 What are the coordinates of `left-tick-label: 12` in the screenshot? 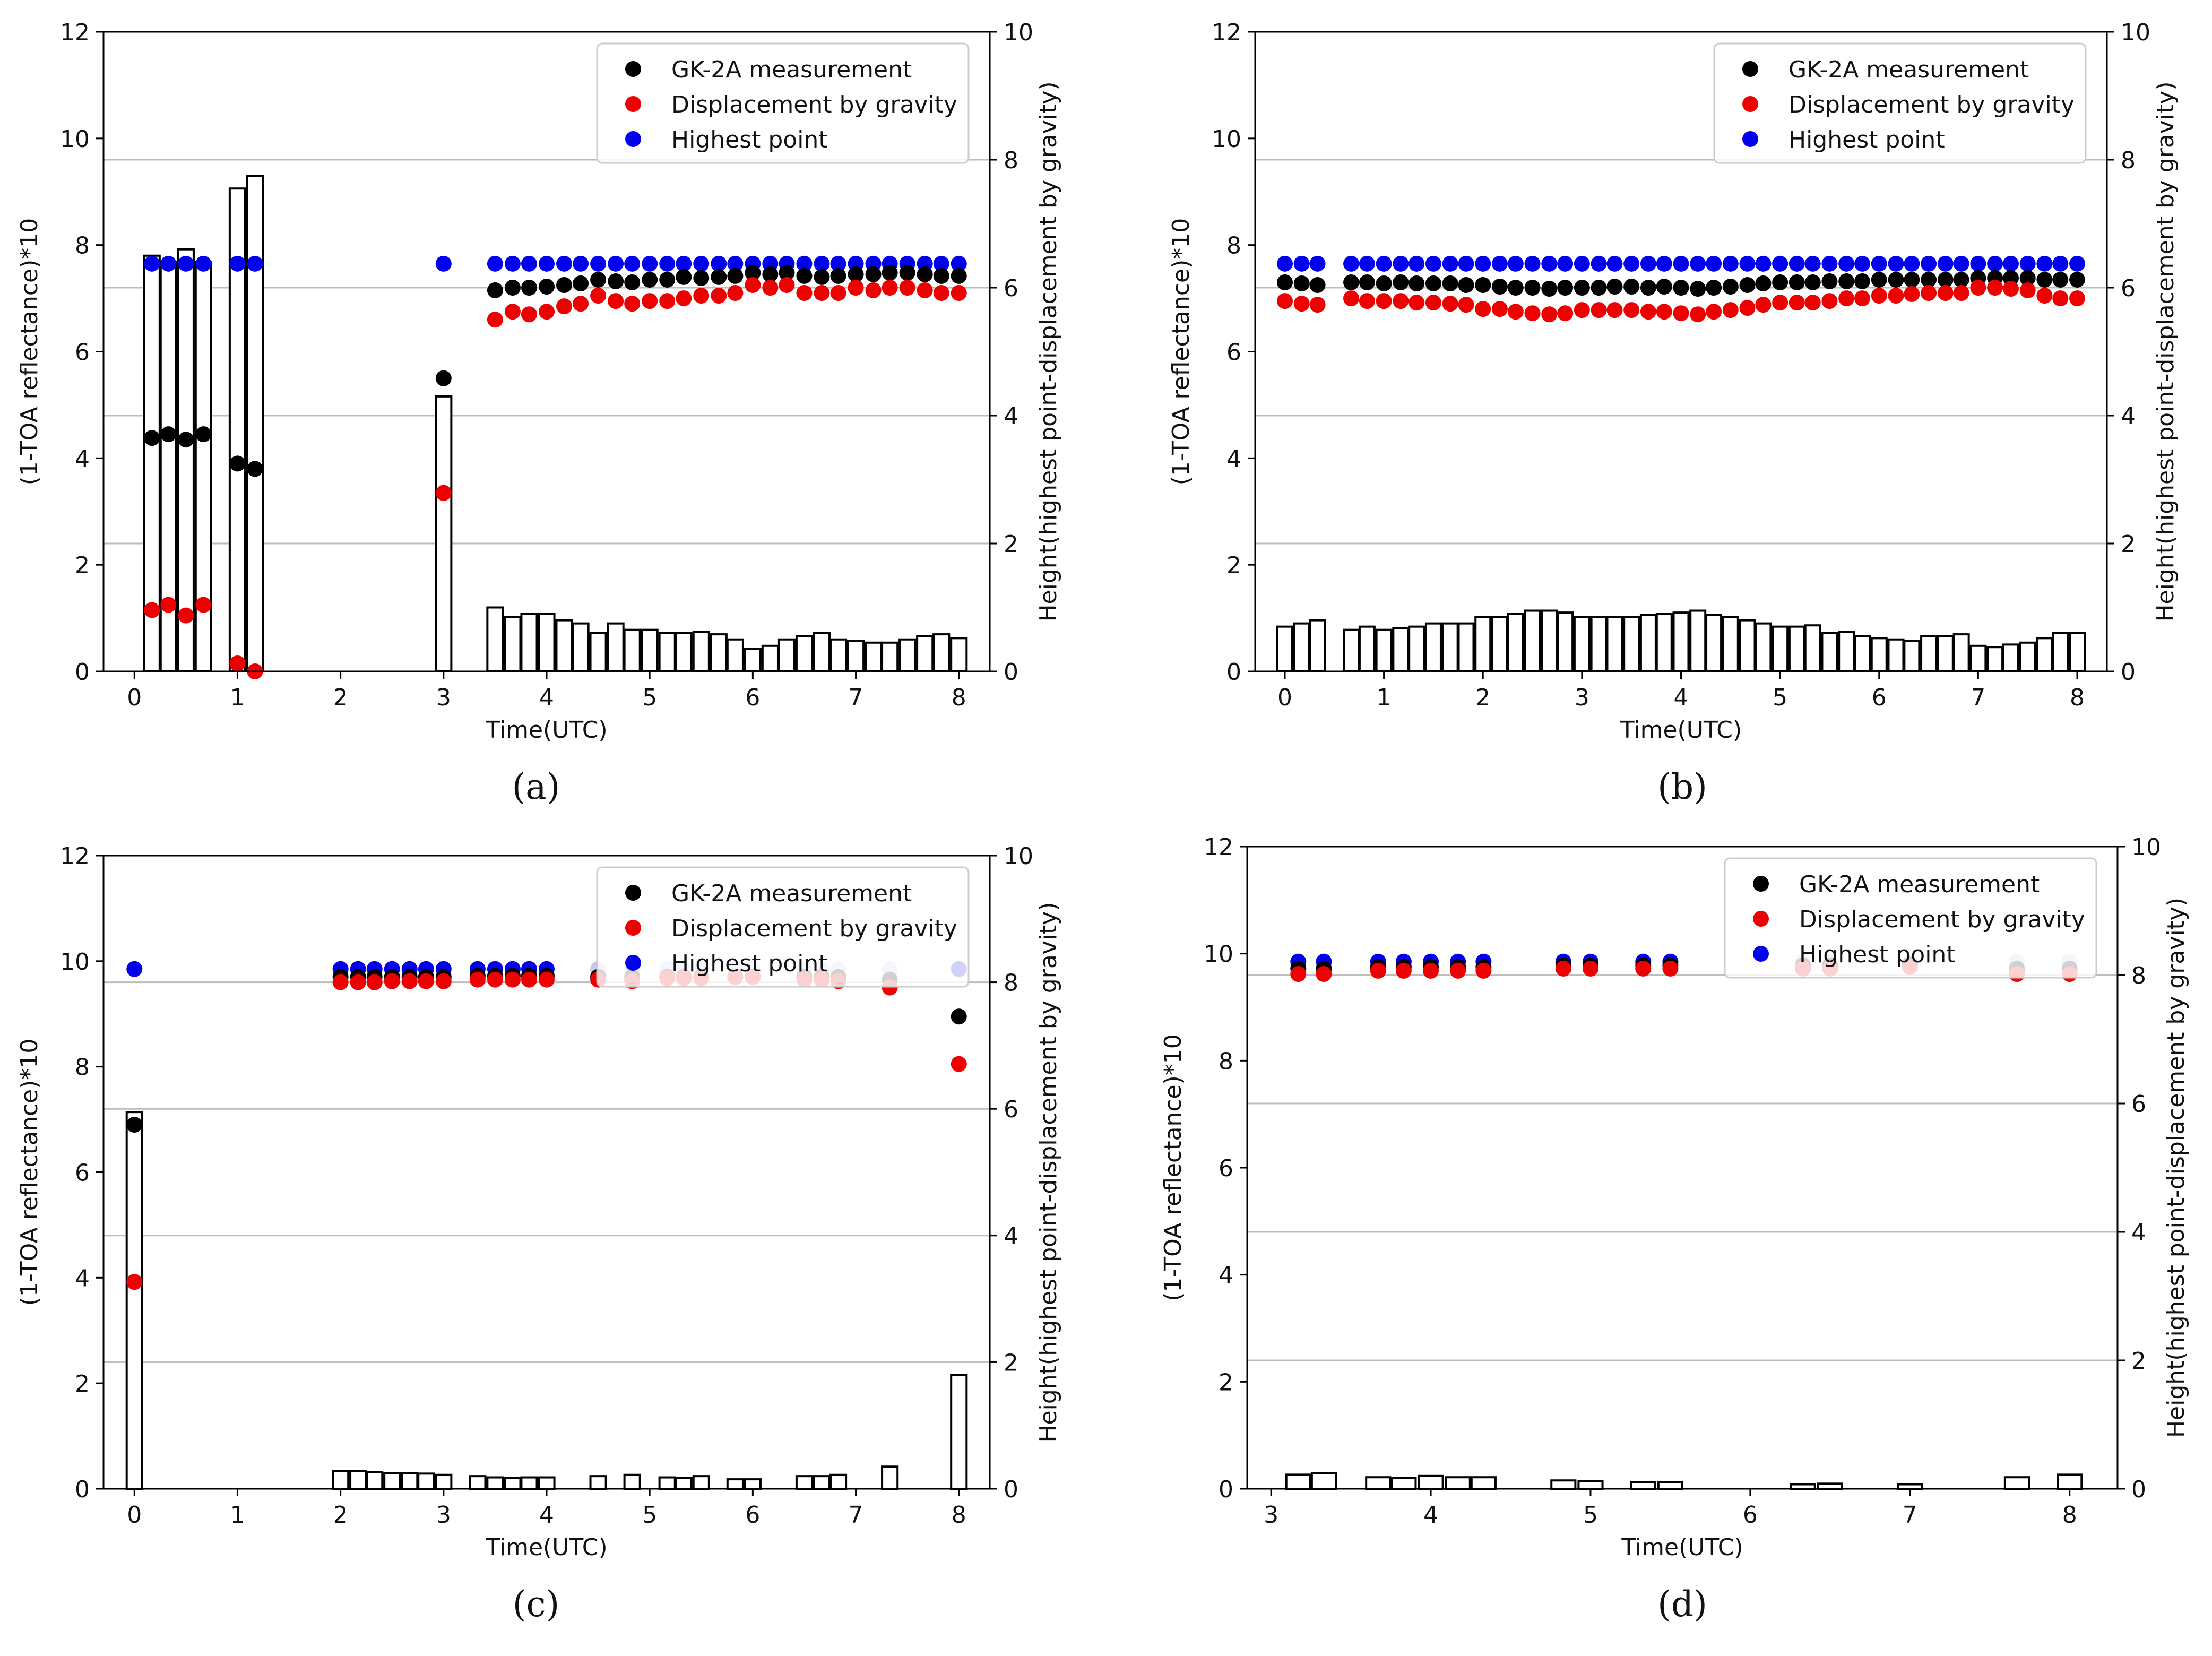 It's located at (75, 32).